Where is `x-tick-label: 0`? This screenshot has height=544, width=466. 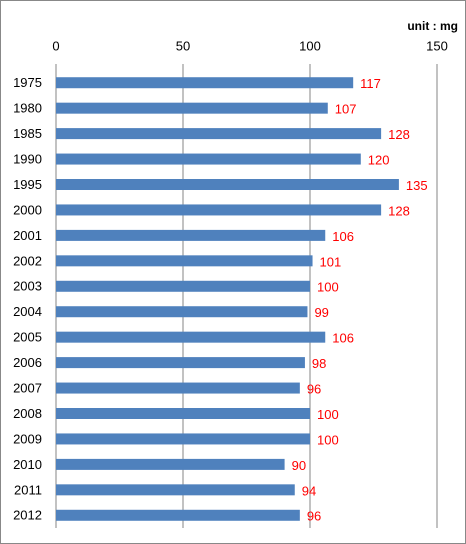 x-tick-label: 0 is located at coordinates (55, 45).